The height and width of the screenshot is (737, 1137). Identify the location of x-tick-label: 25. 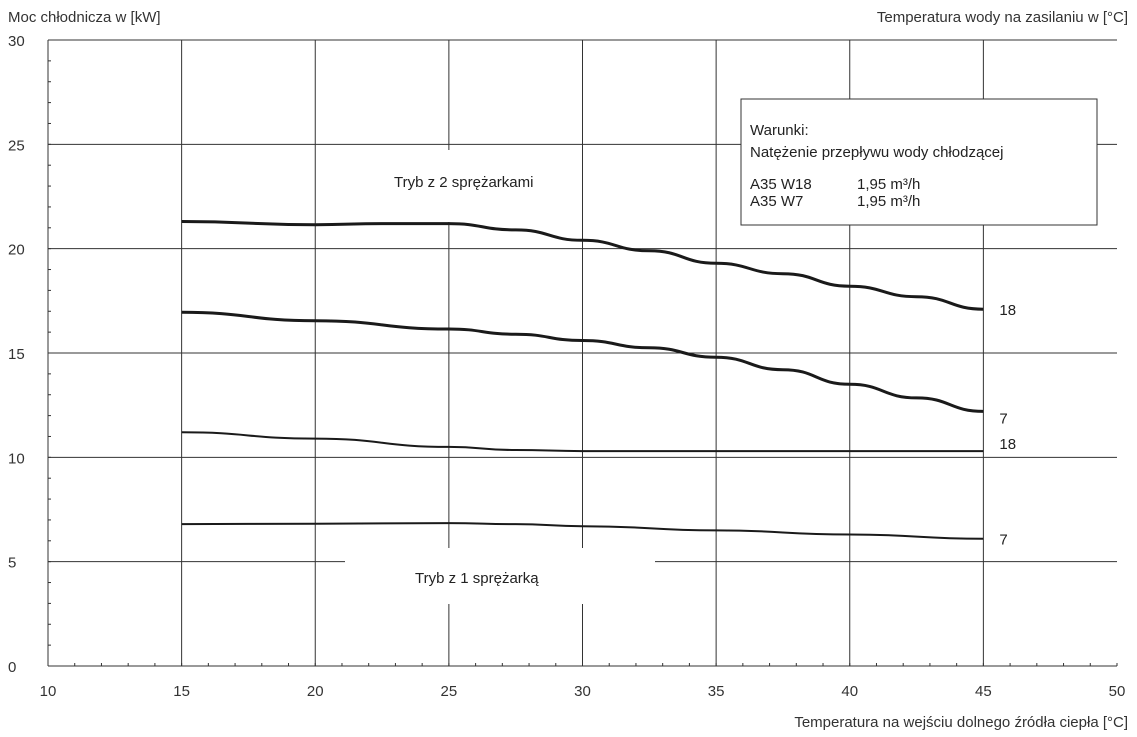
(449, 691).